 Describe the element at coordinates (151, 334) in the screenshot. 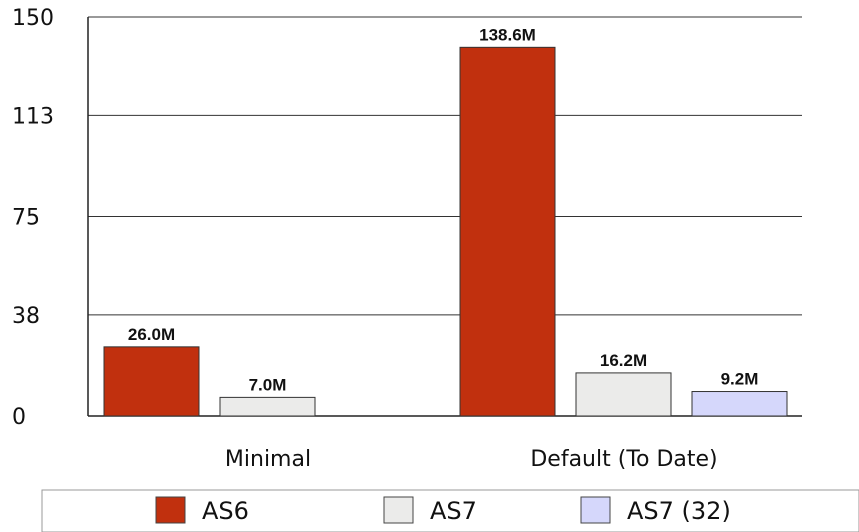

I see `data-label: 26.0M` at that location.